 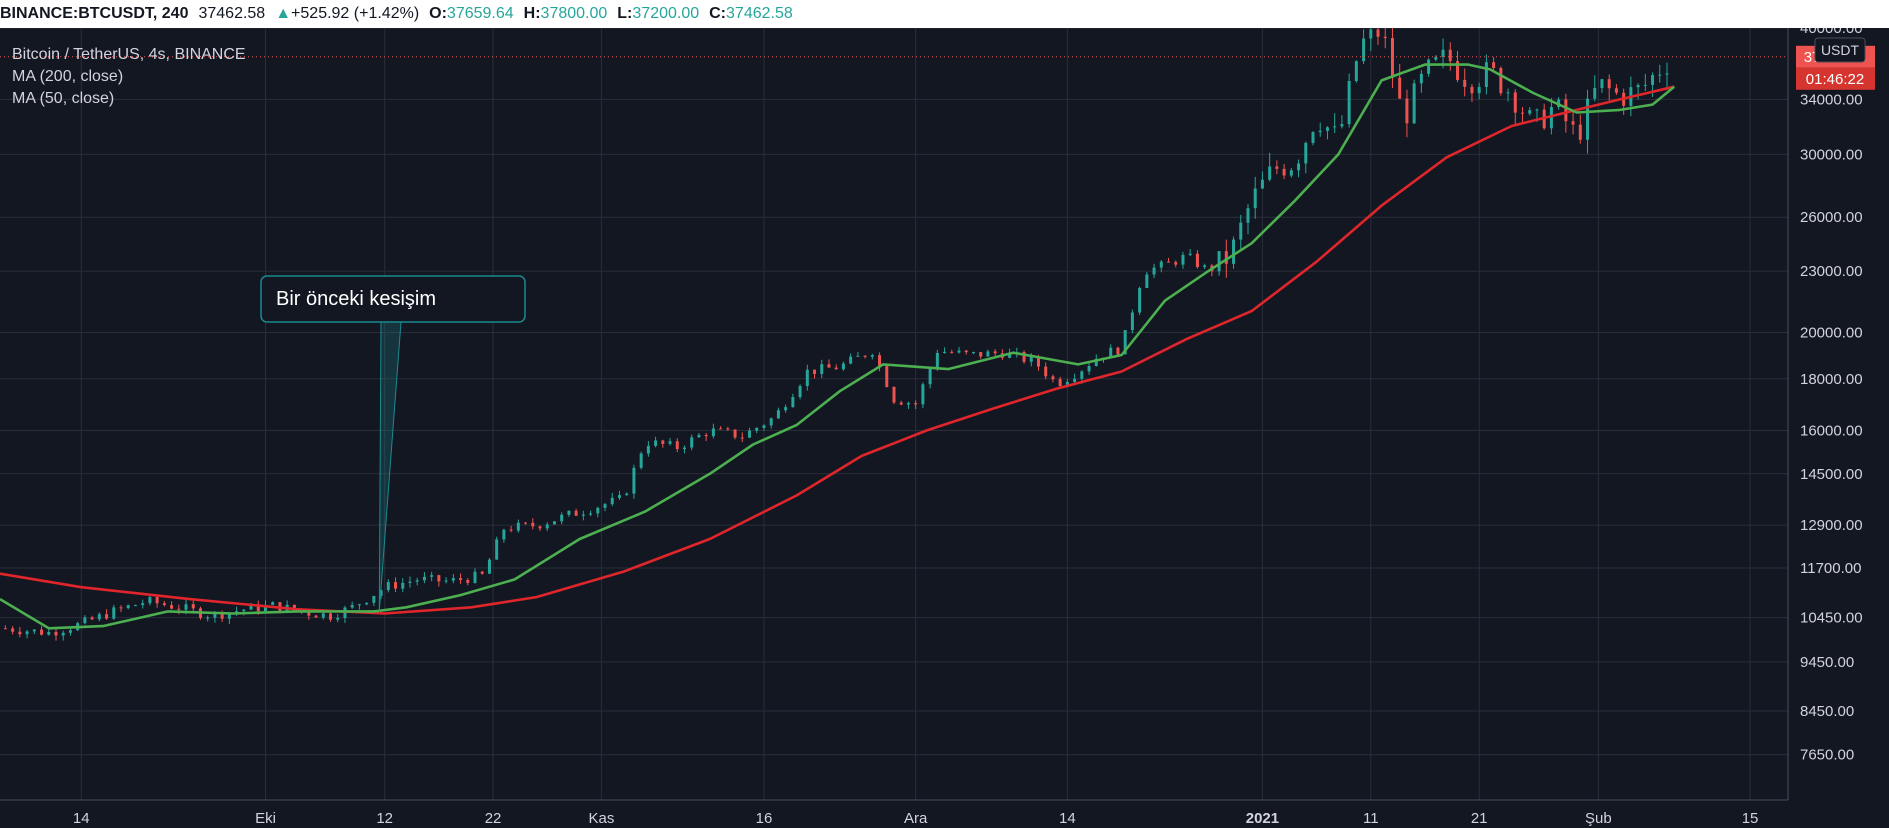 I want to click on currency-button-label: USDT, so click(x=1840, y=50).